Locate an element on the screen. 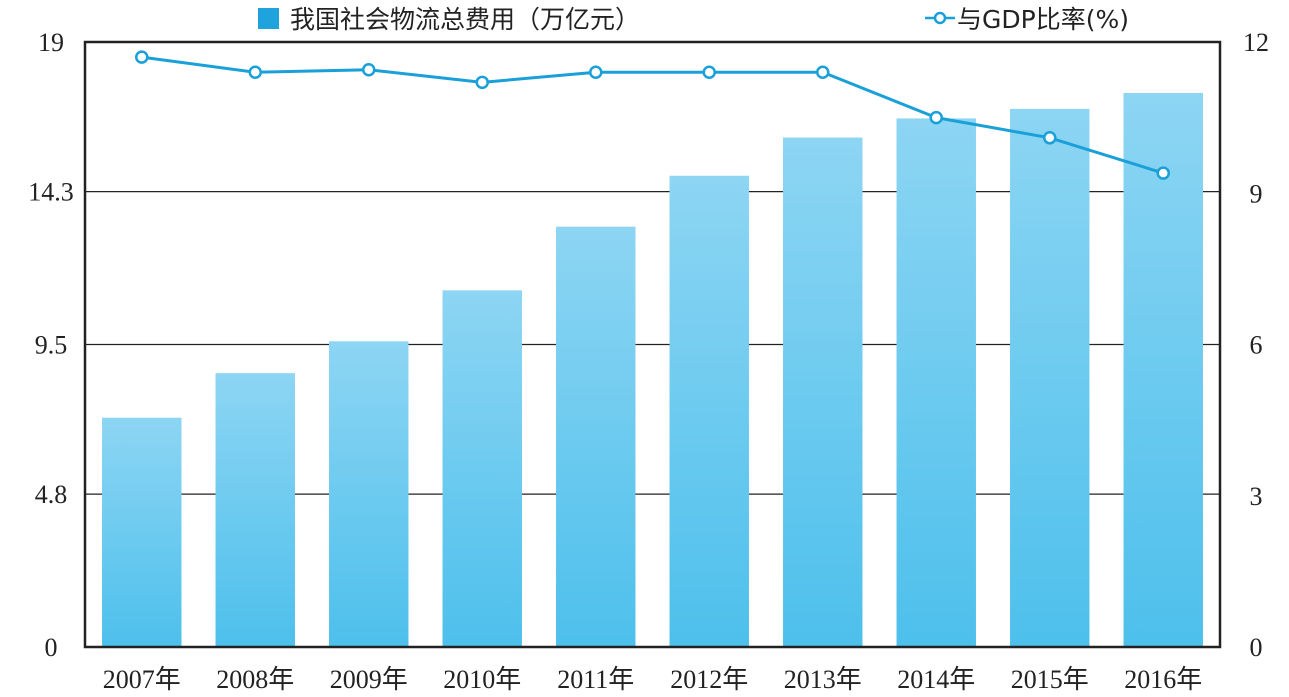 This screenshot has height=697, width=1289. x-tick-label: 2013年 is located at coordinates (823, 679).